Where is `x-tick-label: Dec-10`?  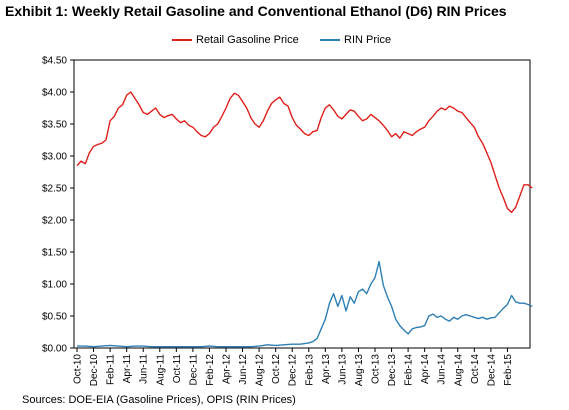
x-tick-label: Dec-10 is located at coordinates (94, 370).